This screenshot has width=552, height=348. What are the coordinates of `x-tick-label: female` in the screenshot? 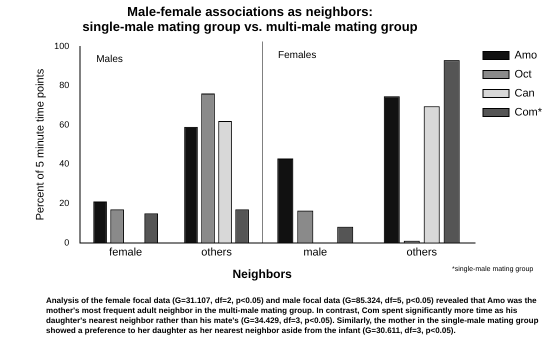 It's located at (125, 252).